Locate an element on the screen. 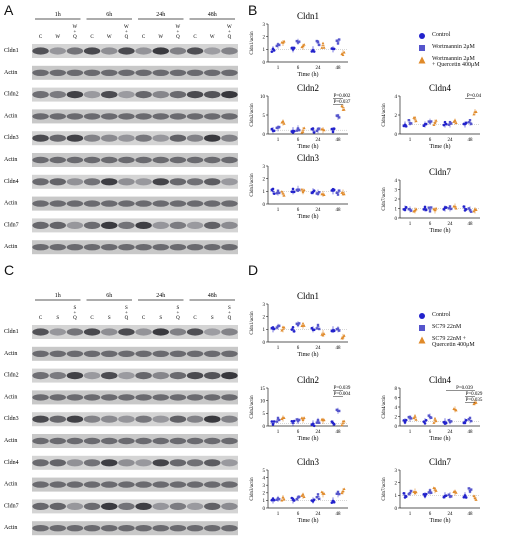 This screenshot has width=506, height=550. plot-b-cldn1: Cldn1 0 1 2 3 1 6 24 48 Time (h) Cldn1/actin is located at coordinates (299, 45).